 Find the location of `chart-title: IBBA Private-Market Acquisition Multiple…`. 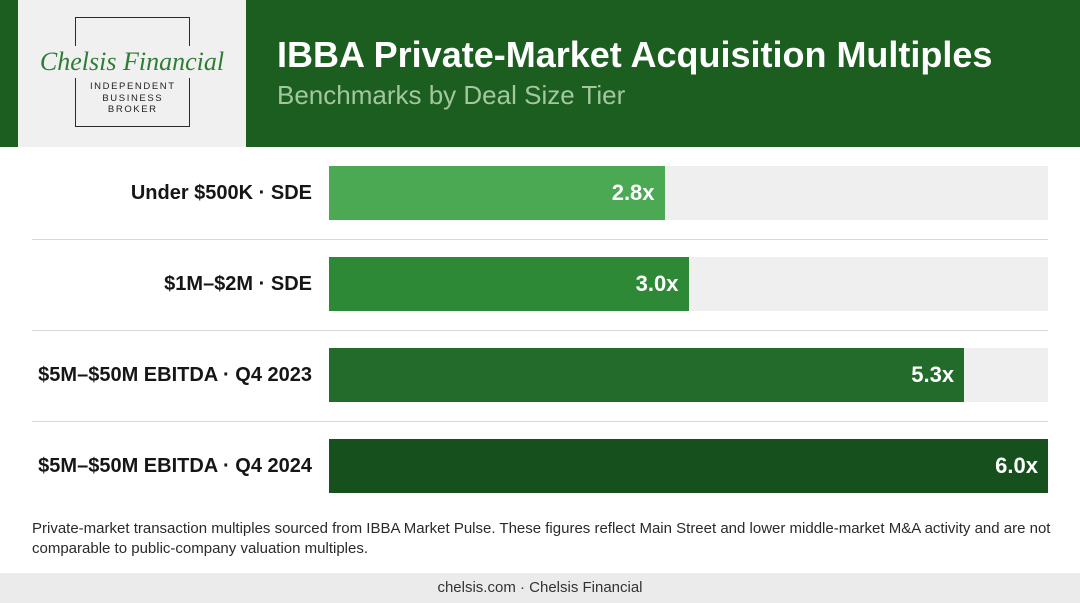

chart-title: IBBA Private-Market Acquisition Multiple… is located at coordinates (635, 54).